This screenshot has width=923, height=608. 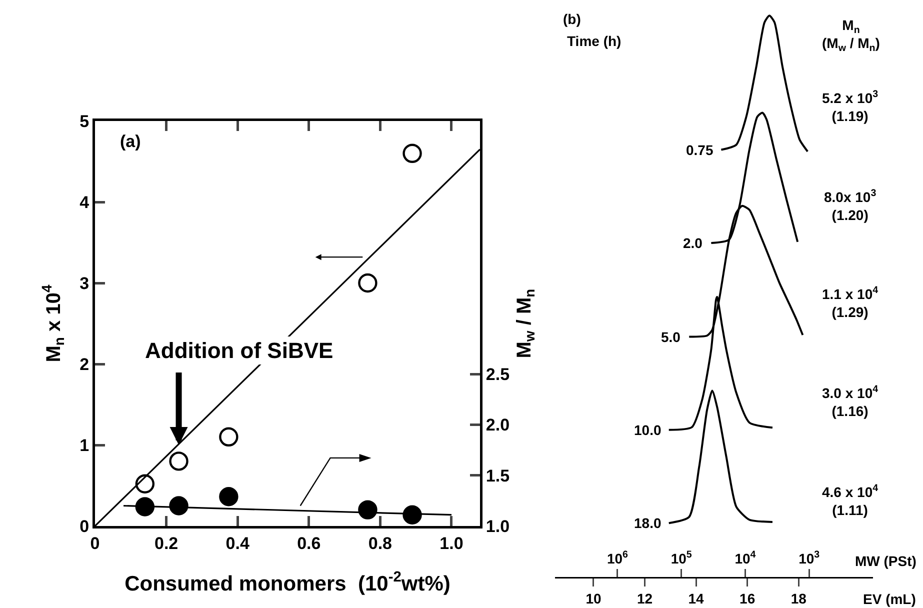 What do you see at coordinates (238, 543) in the screenshot?
I see `x-tick-label: 0.4` at bounding box center [238, 543].